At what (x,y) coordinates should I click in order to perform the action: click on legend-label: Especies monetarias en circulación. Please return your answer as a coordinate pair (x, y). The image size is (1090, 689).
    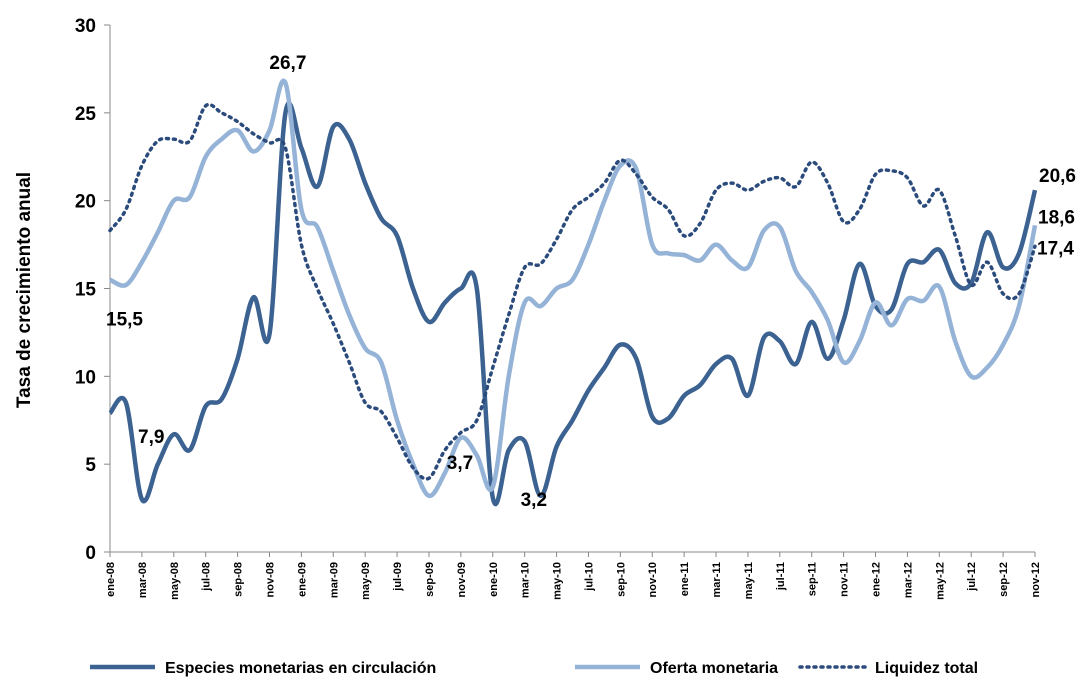
    Looking at the image, I should click on (300, 668).